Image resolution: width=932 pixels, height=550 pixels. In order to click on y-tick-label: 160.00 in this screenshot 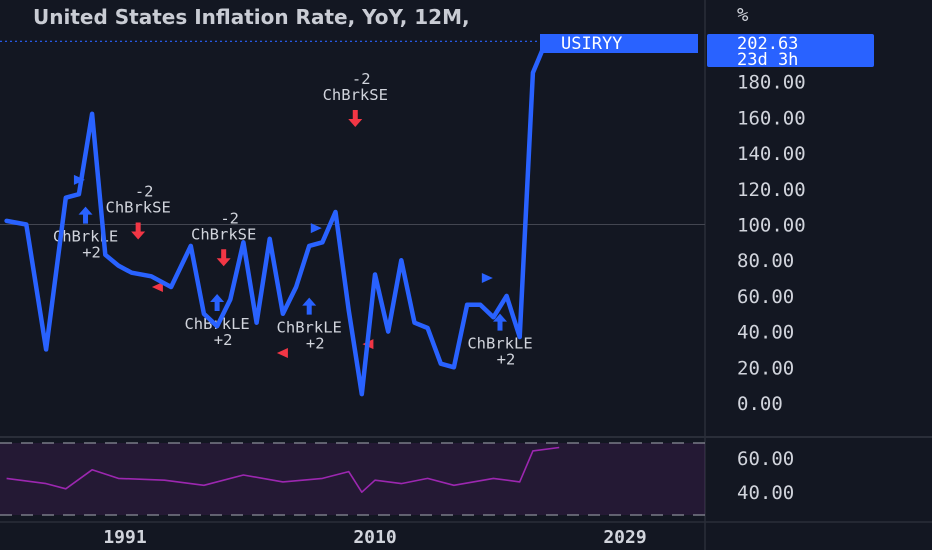, I will do `click(771, 118)`.